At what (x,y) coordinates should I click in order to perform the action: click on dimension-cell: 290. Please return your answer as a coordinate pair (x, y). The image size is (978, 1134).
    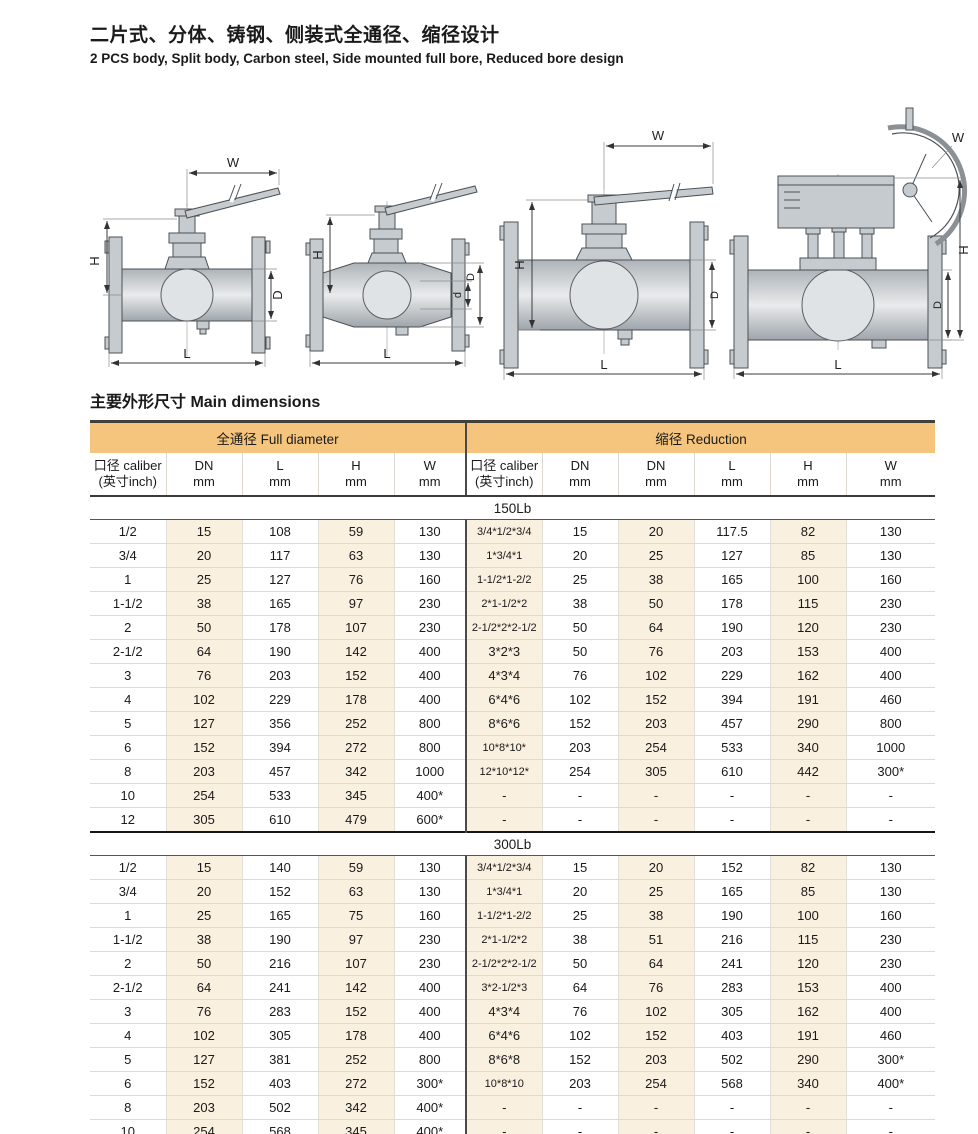
    Looking at the image, I should click on (808, 723).